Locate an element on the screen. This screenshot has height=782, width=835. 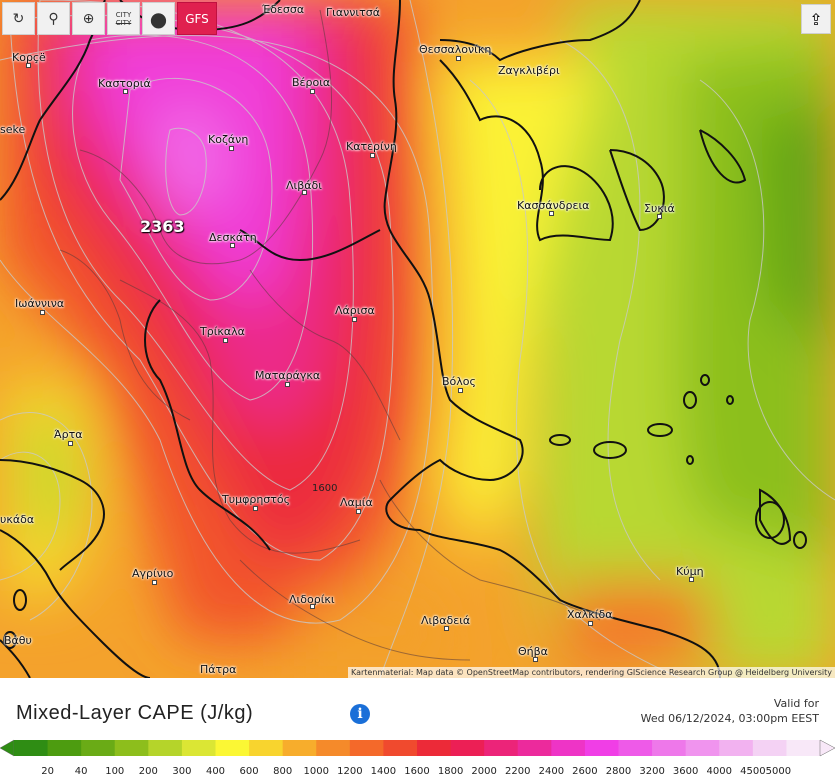
point-marker-button: ● is located at coordinates (158, 18).